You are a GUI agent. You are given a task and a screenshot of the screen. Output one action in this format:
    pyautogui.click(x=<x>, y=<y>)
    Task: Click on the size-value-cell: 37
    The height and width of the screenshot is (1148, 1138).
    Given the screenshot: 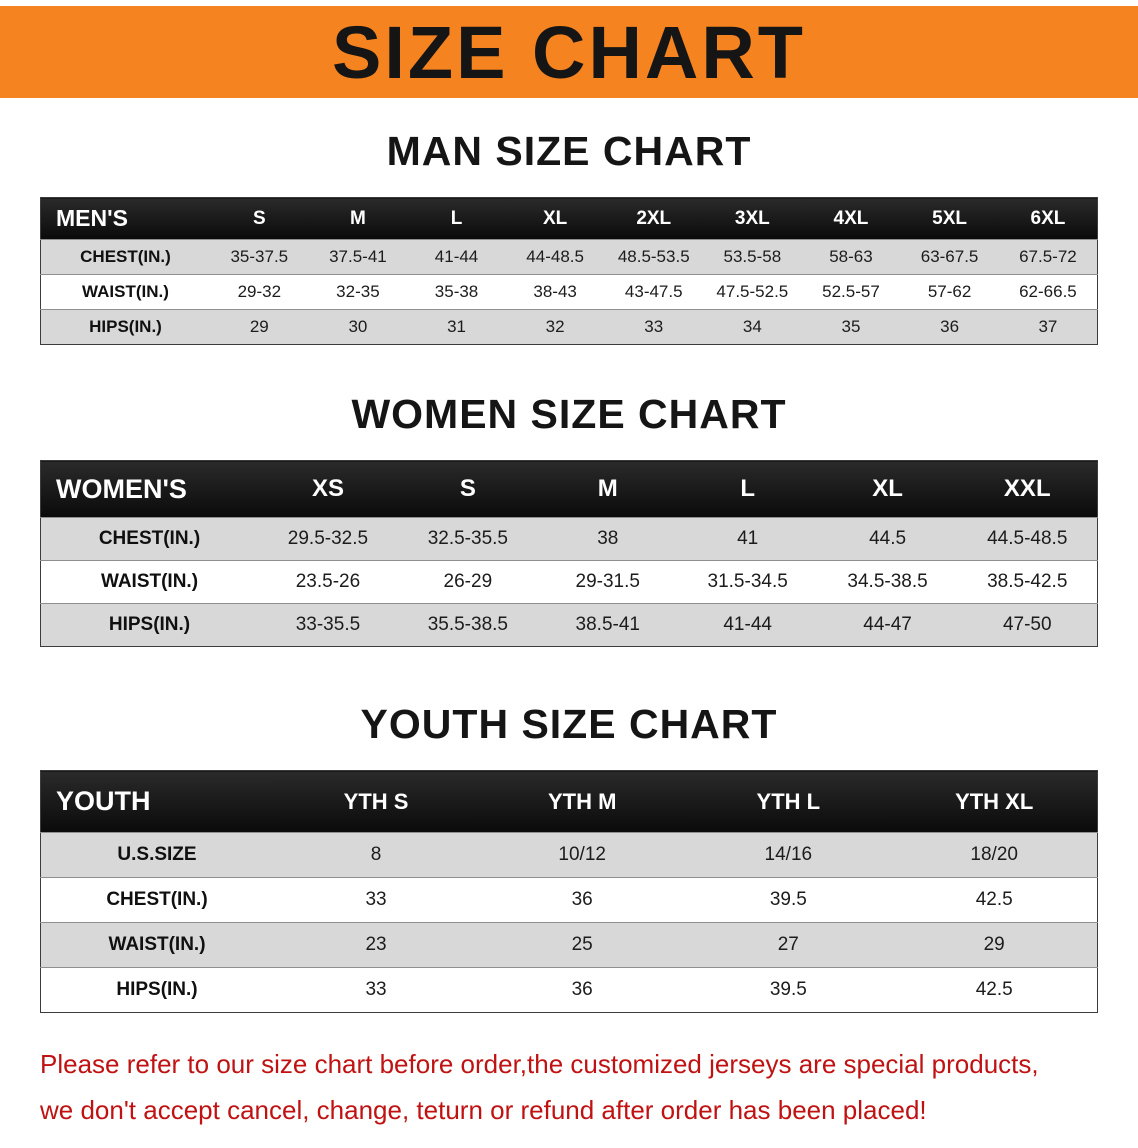 What is the action you would take?
    pyautogui.click(x=1048, y=326)
    